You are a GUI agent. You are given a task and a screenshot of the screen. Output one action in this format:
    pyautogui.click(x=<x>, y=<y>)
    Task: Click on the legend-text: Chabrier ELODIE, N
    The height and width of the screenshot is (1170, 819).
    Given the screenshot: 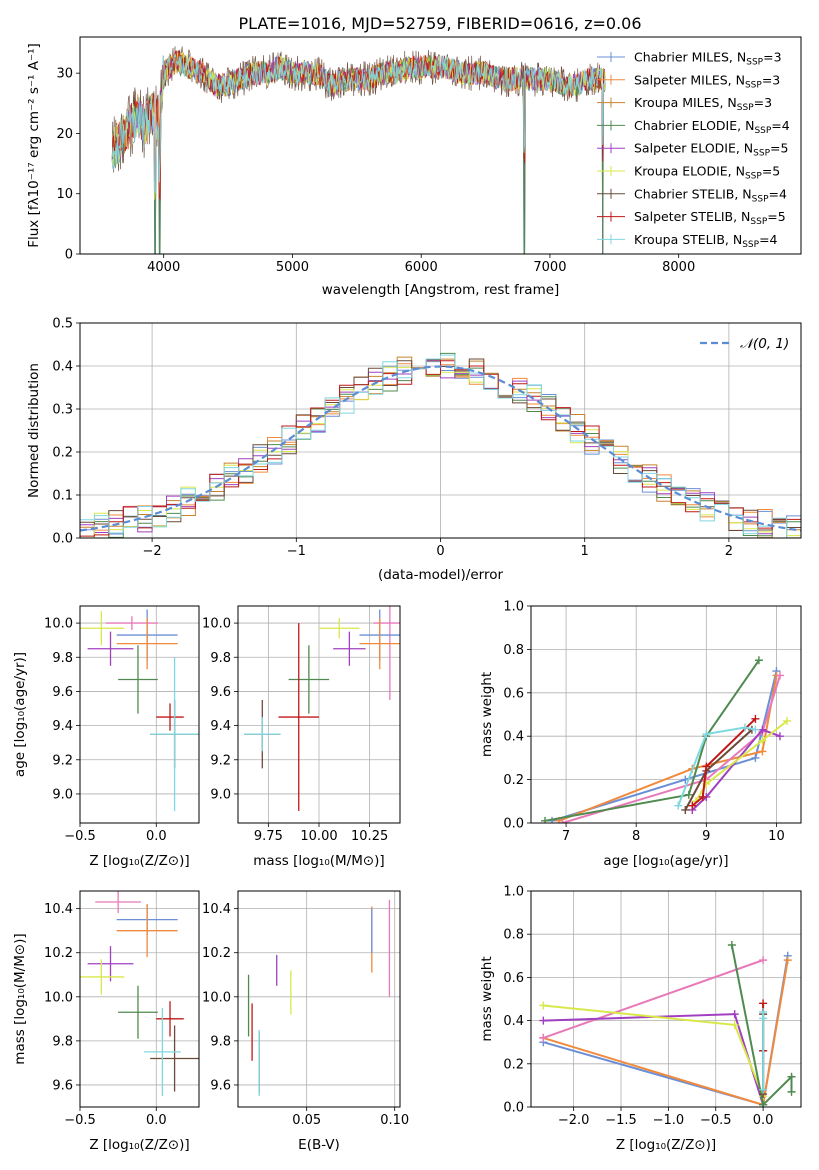 What is the action you would take?
    pyautogui.click(x=694, y=125)
    